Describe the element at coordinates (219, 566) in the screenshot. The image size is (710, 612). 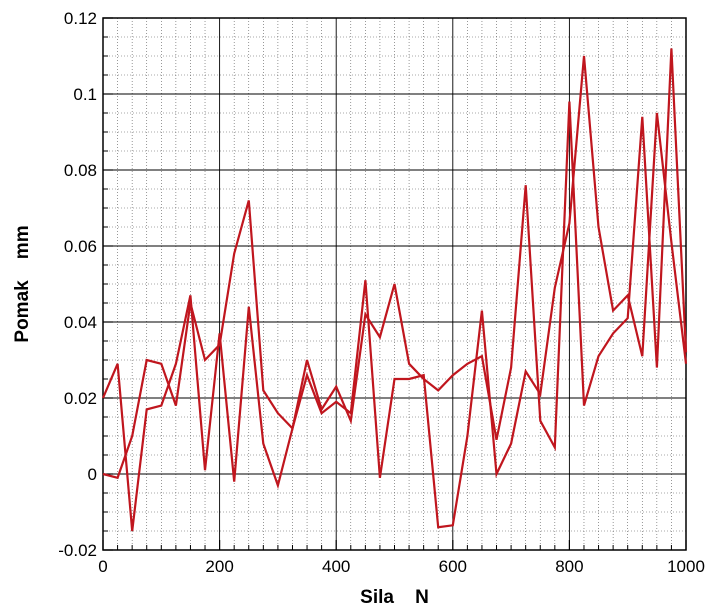
I see `x-tick-label: 200` at that location.